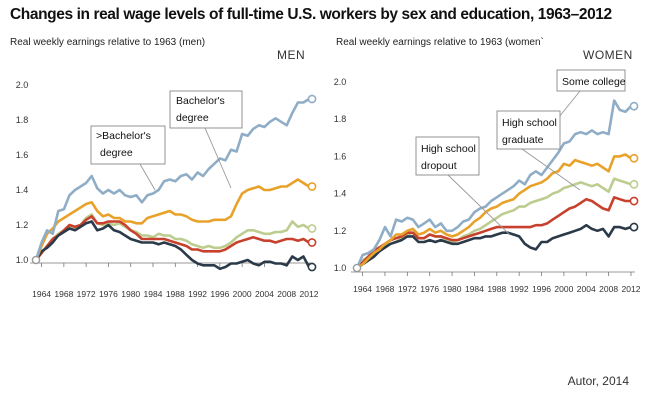 The height and width of the screenshot is (410, 655). I want to click on women-y-tick-label: 2.0, so click(340, 82).